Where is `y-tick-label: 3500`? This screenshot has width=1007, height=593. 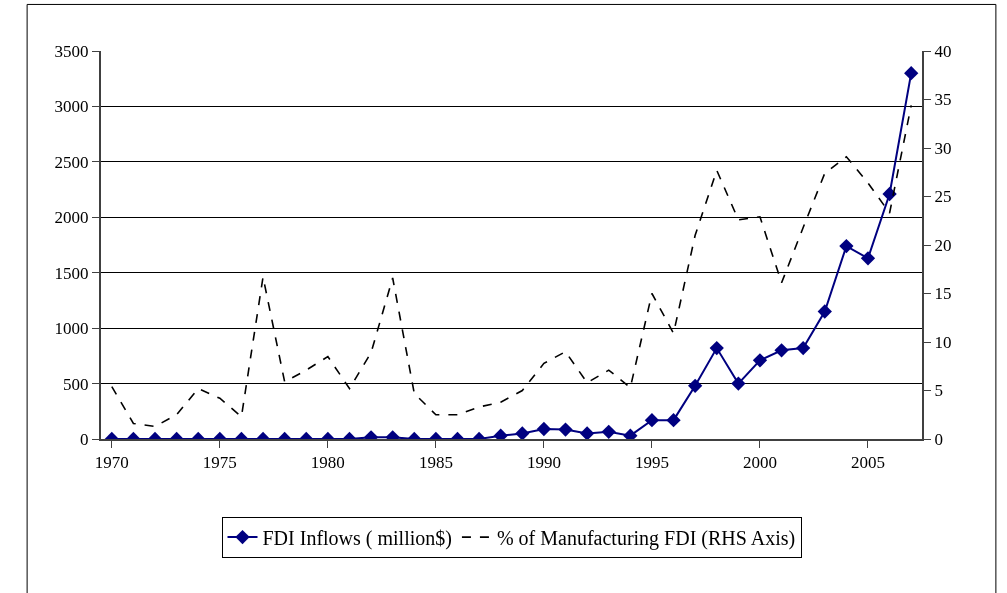 y-tick-label: 3500 is located at coordinates (71, 51).